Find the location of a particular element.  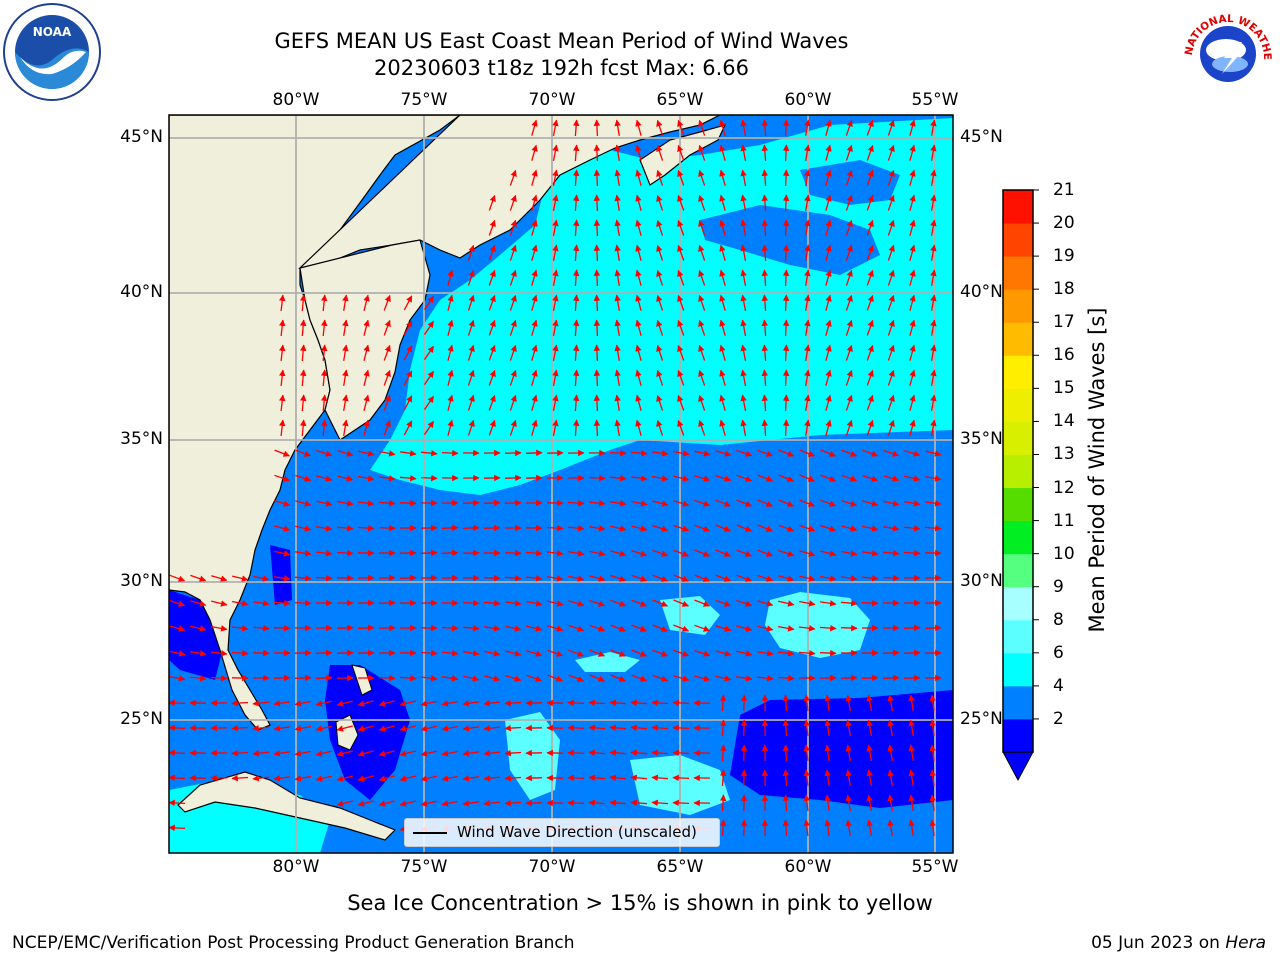

land-cuba is located at coordinates (287, 806).